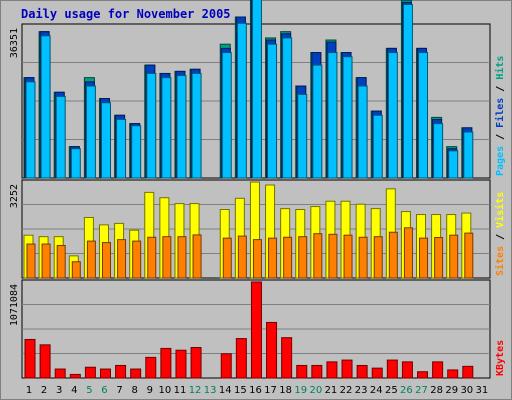 This screenshot has width=512, height=400. I want to click on y-max-label-hits: 36351, so click(14, 43).